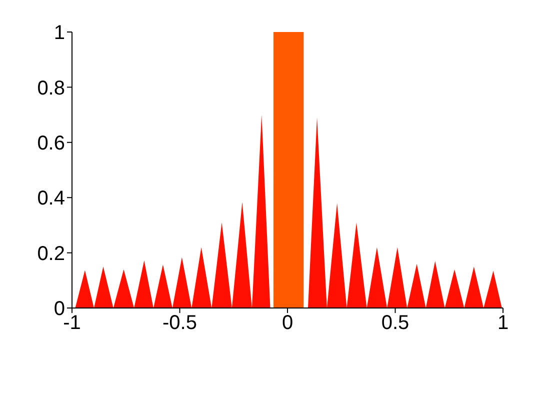 The width and height of the screenshot is (558, 396). What do you see at coordinates (51, 143) in the screenshot?
I see `y-tick-label: 0.6` at bounding box center [51, 143].